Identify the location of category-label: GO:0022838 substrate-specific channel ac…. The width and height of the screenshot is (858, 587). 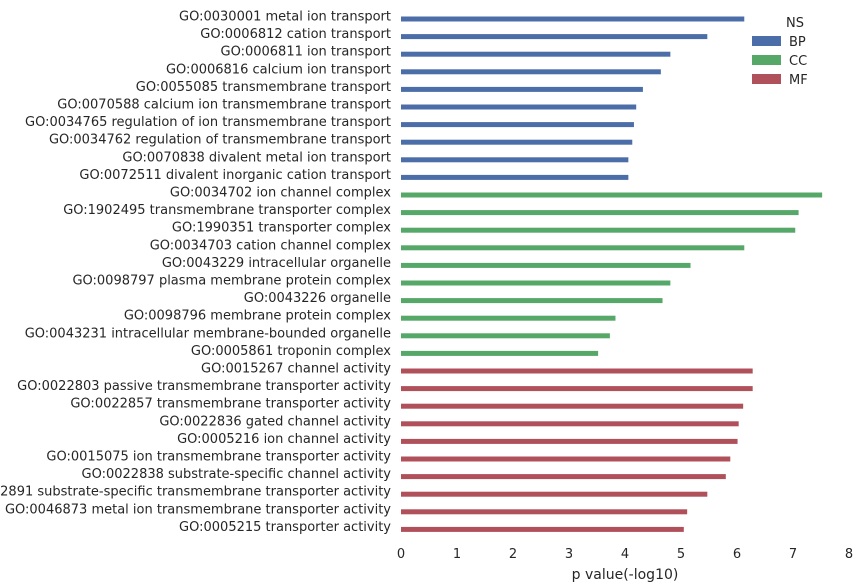
(237, 474).